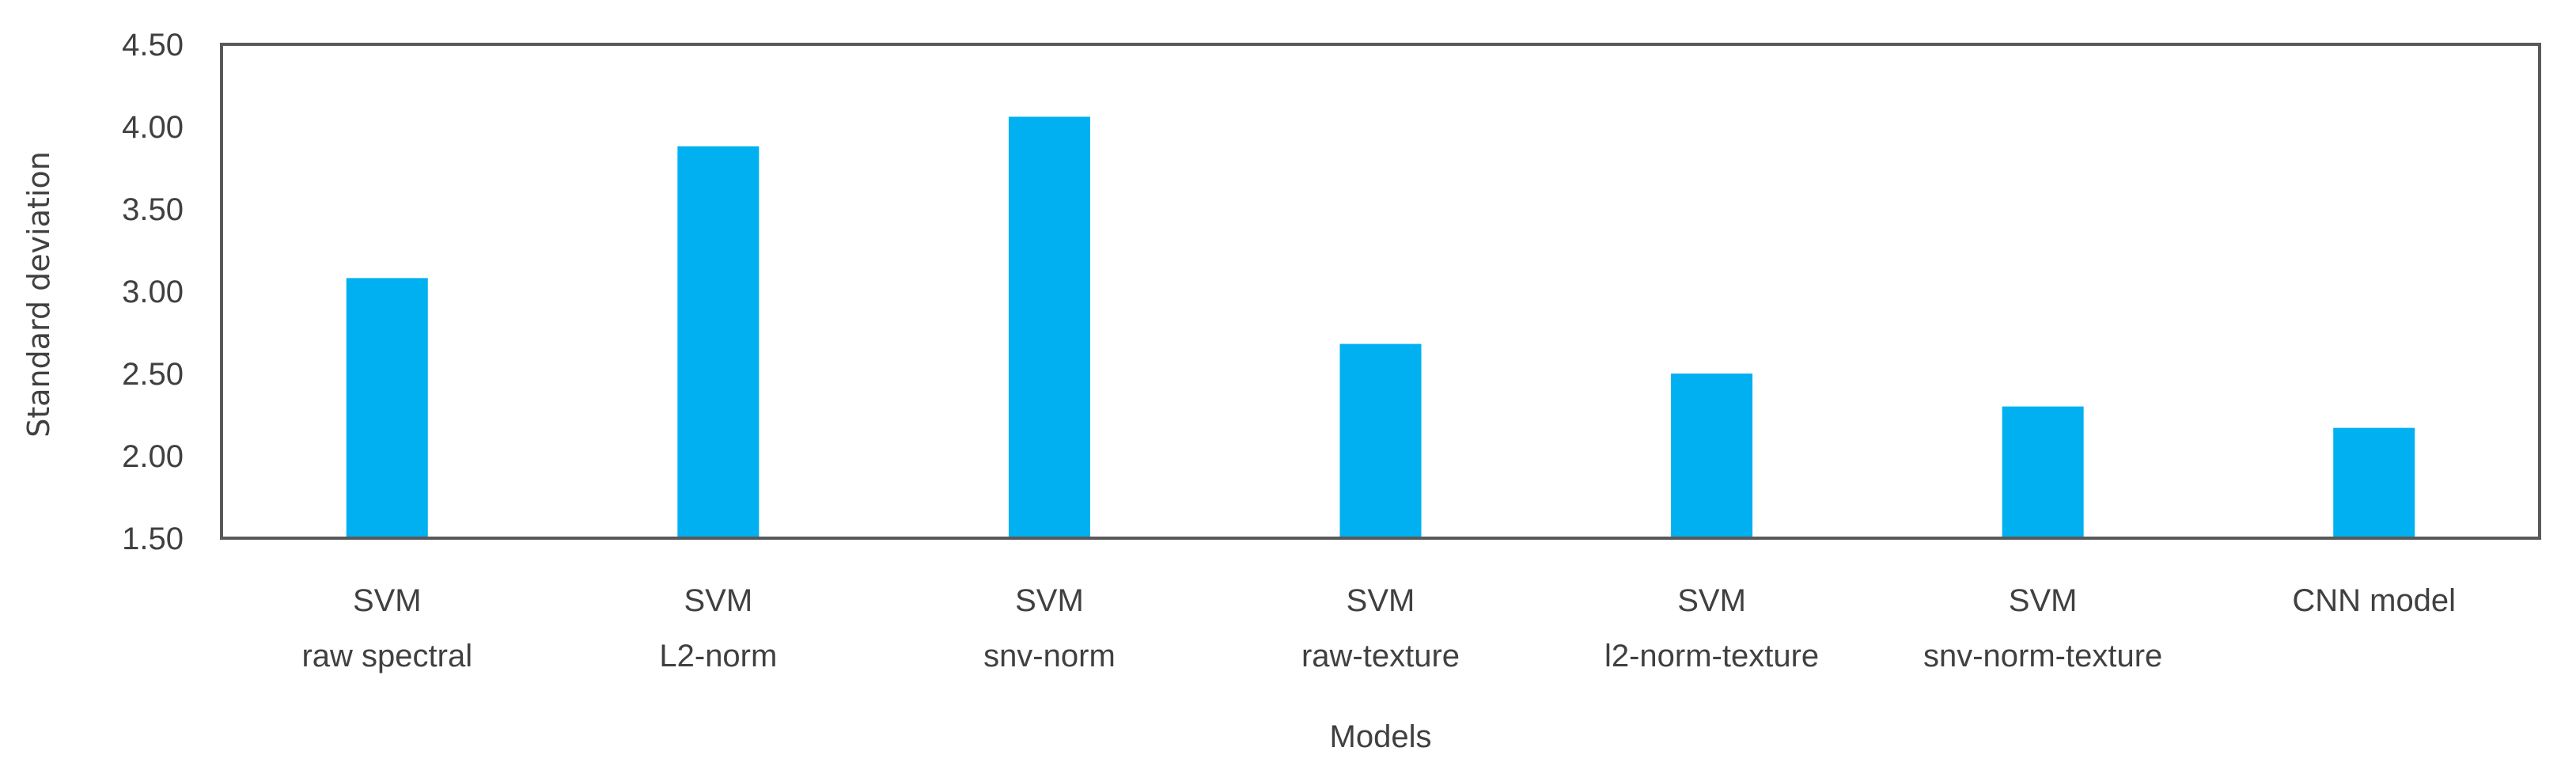  Describe the element at coordinates (153, 456) in the screenshot. I see `y-tick-label: 2.00` at that location.